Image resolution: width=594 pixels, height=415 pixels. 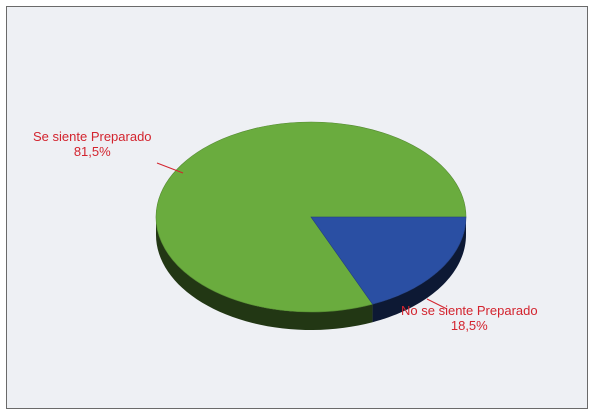 I want to click on pie-sides, so click(x=311, y=273).